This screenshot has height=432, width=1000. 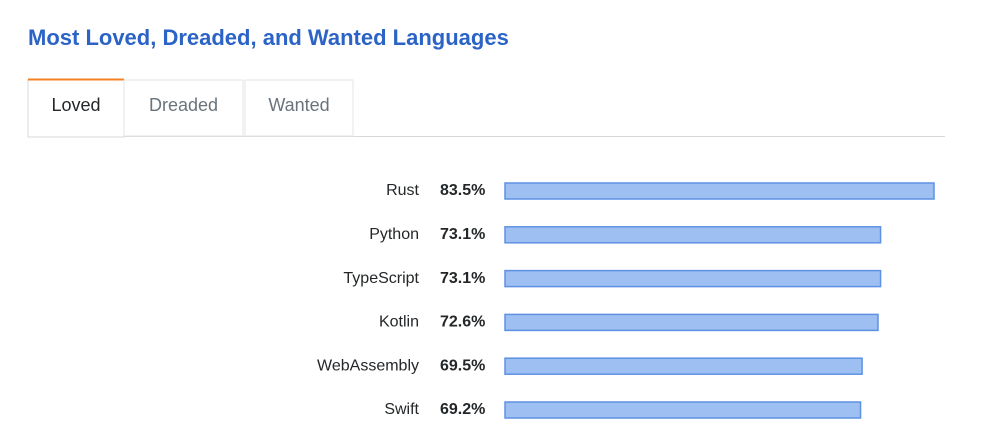 What do you see at coordinates (381, 278) in the screenshot?
I see `category-label: TypeScript` at bounding box center [381, 278].